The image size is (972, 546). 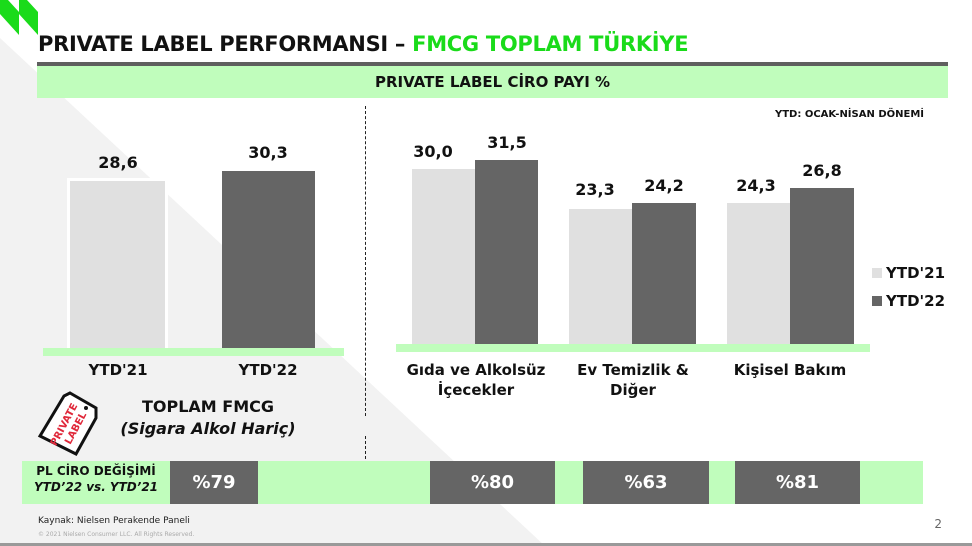 I want to click on value-label: 26,8, so click(x=822, y=170).